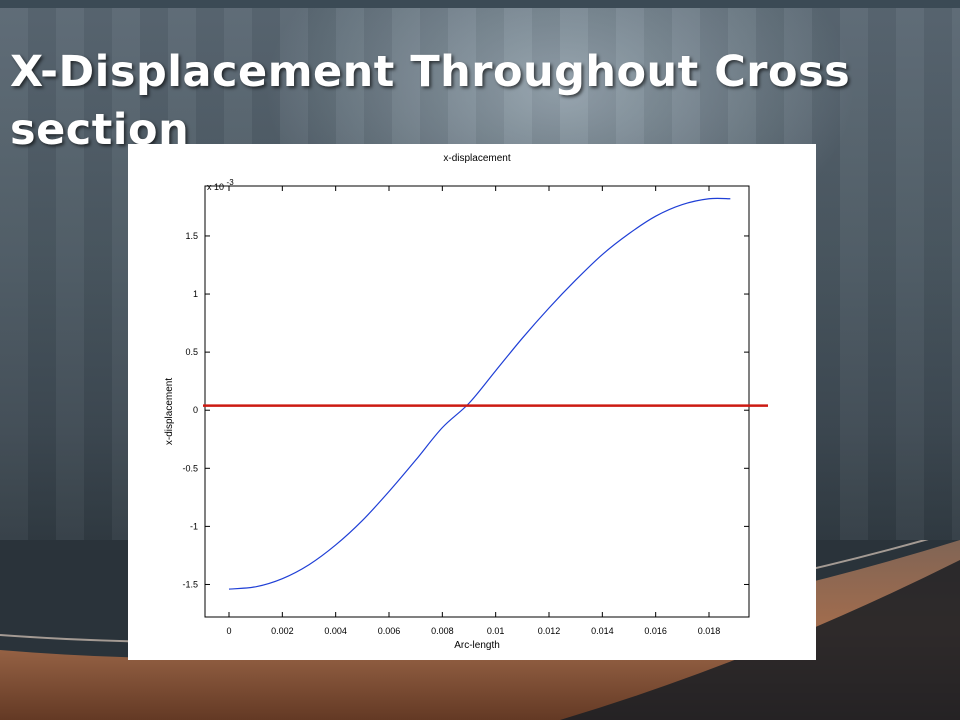  What do you see at coordinates (480, 4) in the screenshot?
I see `slide-top-bar` at bounding box center [480, 4].